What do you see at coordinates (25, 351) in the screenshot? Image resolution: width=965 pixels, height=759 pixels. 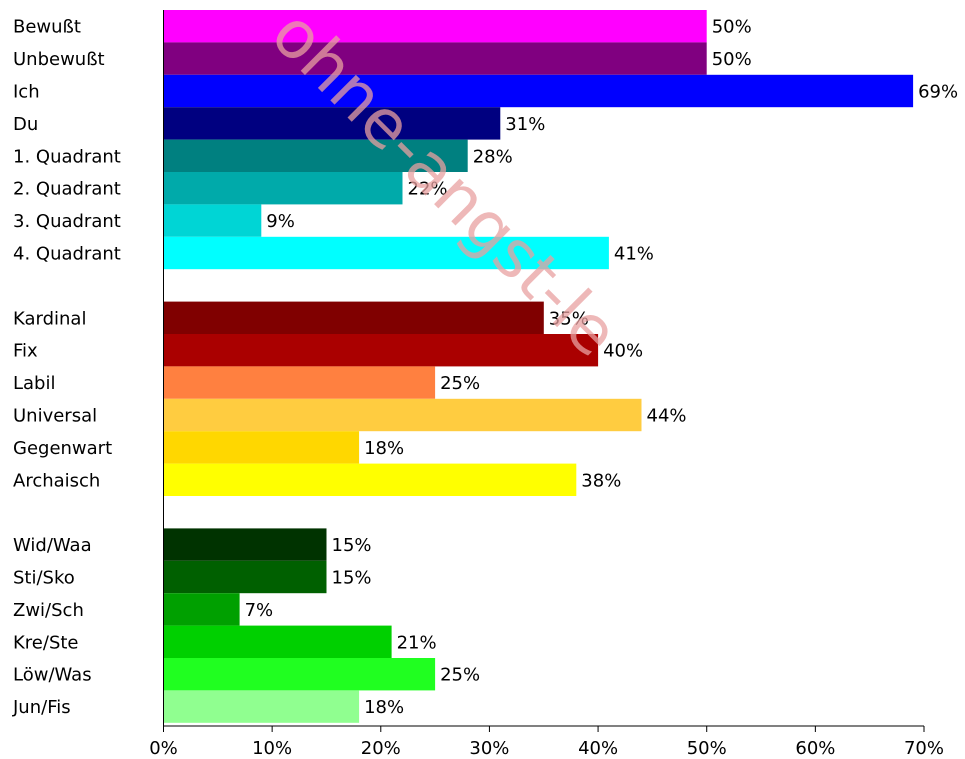 I see `category-label: Fix` at bounding box center [25, 351].